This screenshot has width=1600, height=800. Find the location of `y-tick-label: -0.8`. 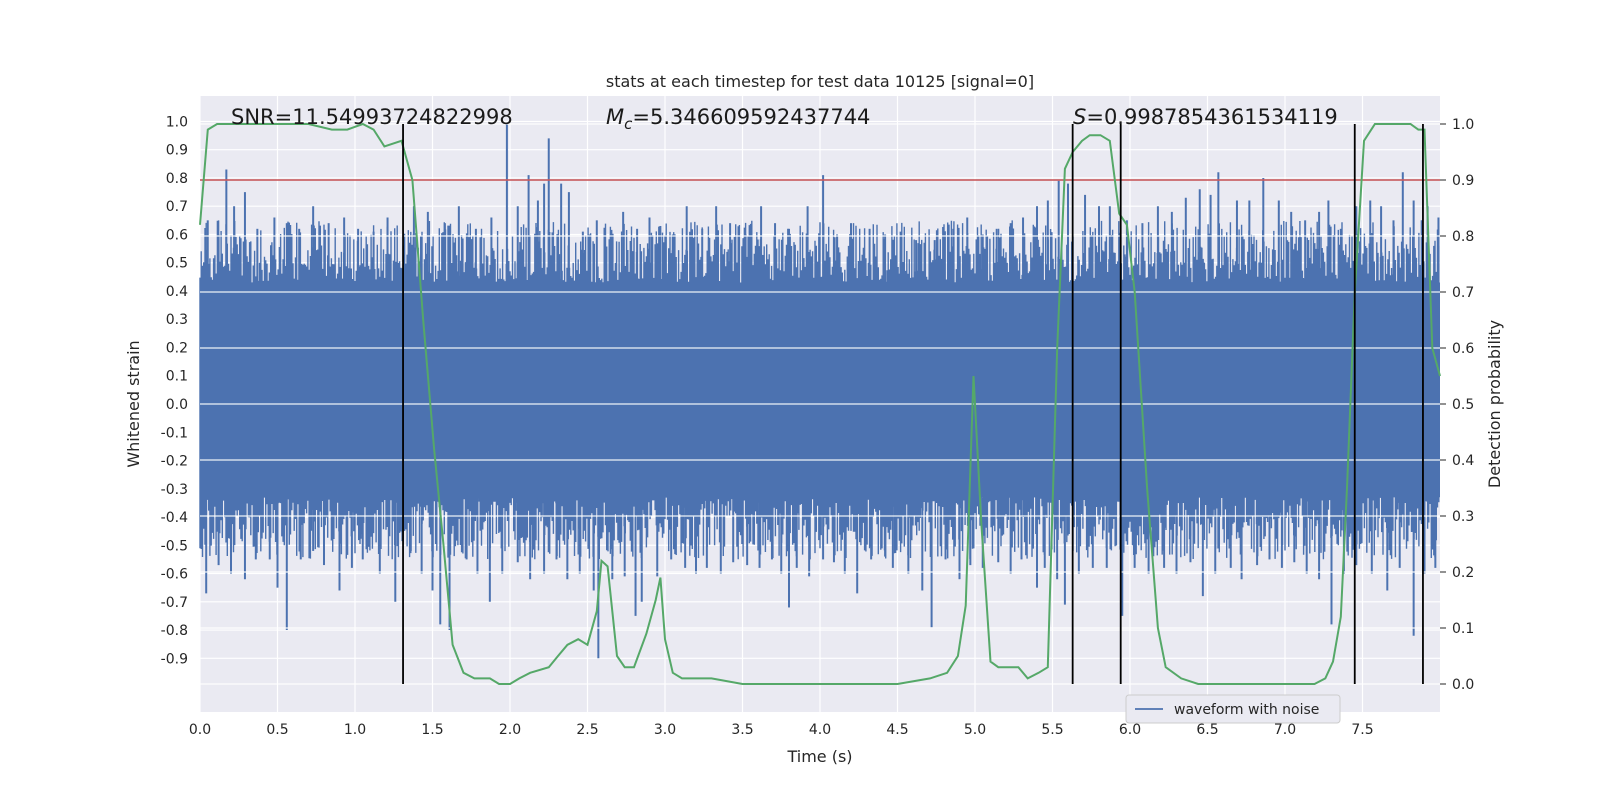

y-tick-label: -0.8 is located at coordinates (174, 631).